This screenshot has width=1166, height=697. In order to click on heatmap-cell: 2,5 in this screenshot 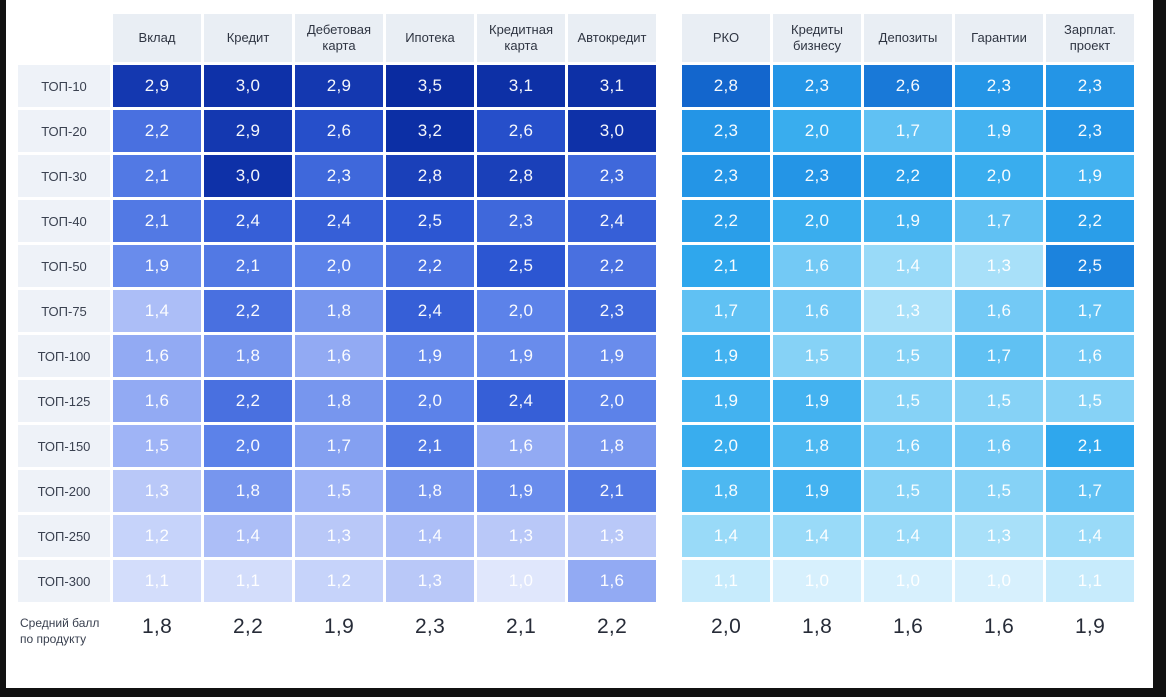, I will do `click(430, 221)`.